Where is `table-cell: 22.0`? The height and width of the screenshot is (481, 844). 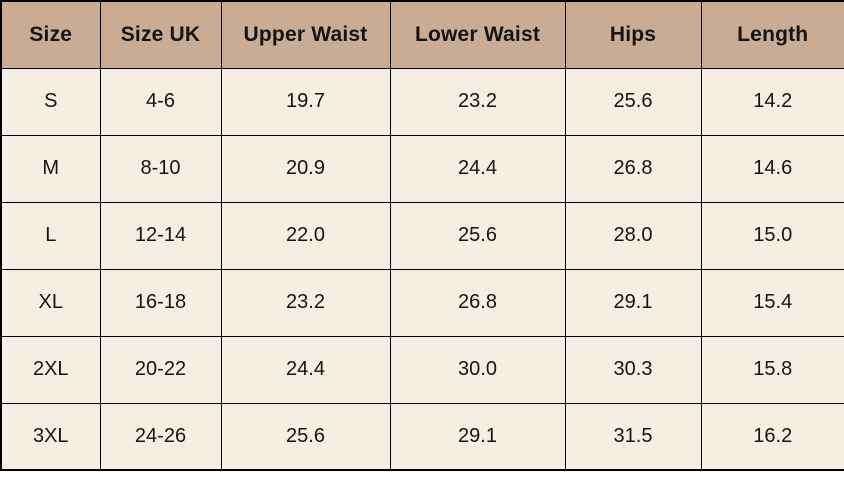
table-cell: 22.0 is located at coordinates (305, 235).